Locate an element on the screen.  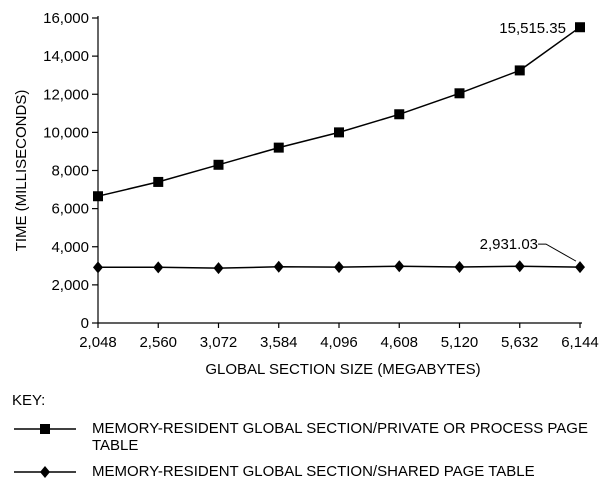
x-tick-label: 4,608 is located at coordinates (399, 342).